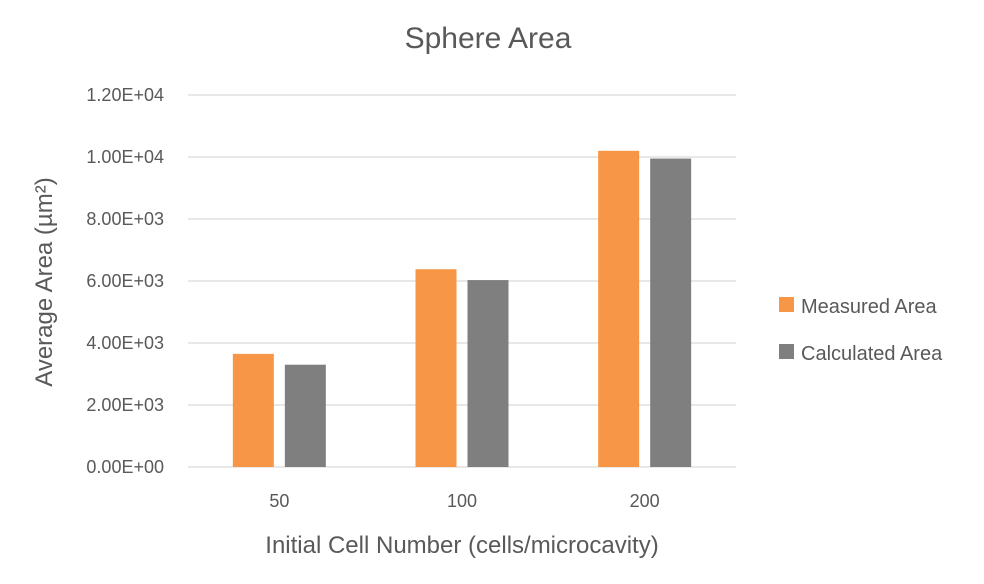 The image size is (984, 584). Describe the element at coordinates (125, 219) in the screenshot. I see `y-tick-label: 8.00E+03` at that location.